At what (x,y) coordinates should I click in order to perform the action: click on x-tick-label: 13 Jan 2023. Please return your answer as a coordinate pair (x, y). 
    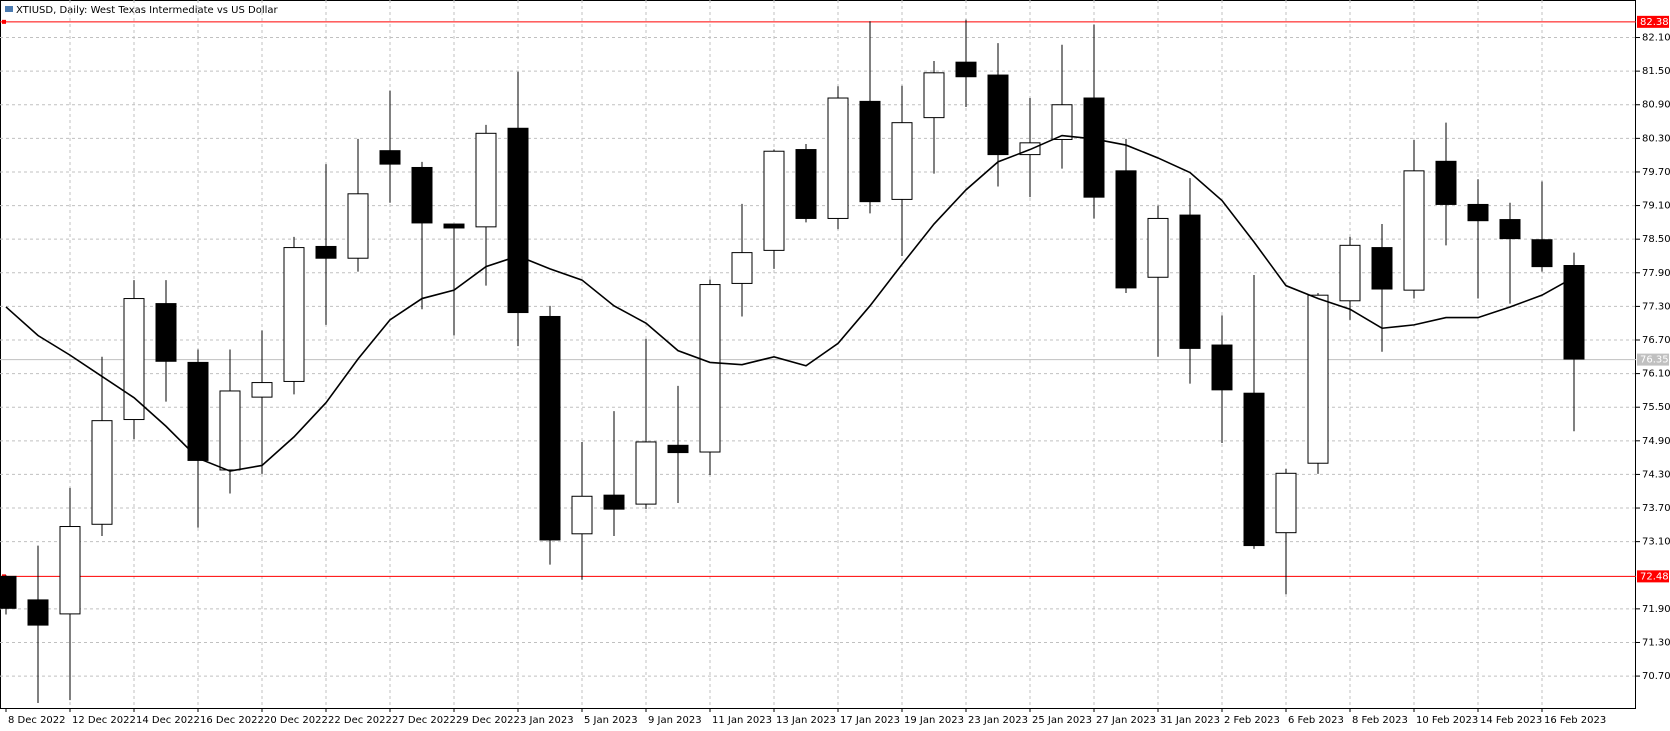
    Looking at the image, I should click on (806, 720).